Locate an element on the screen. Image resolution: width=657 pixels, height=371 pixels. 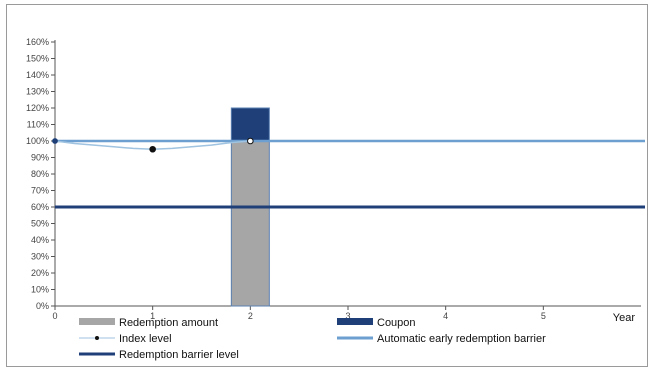
y-tick-label: 140% is located at coordinates (37, 75).